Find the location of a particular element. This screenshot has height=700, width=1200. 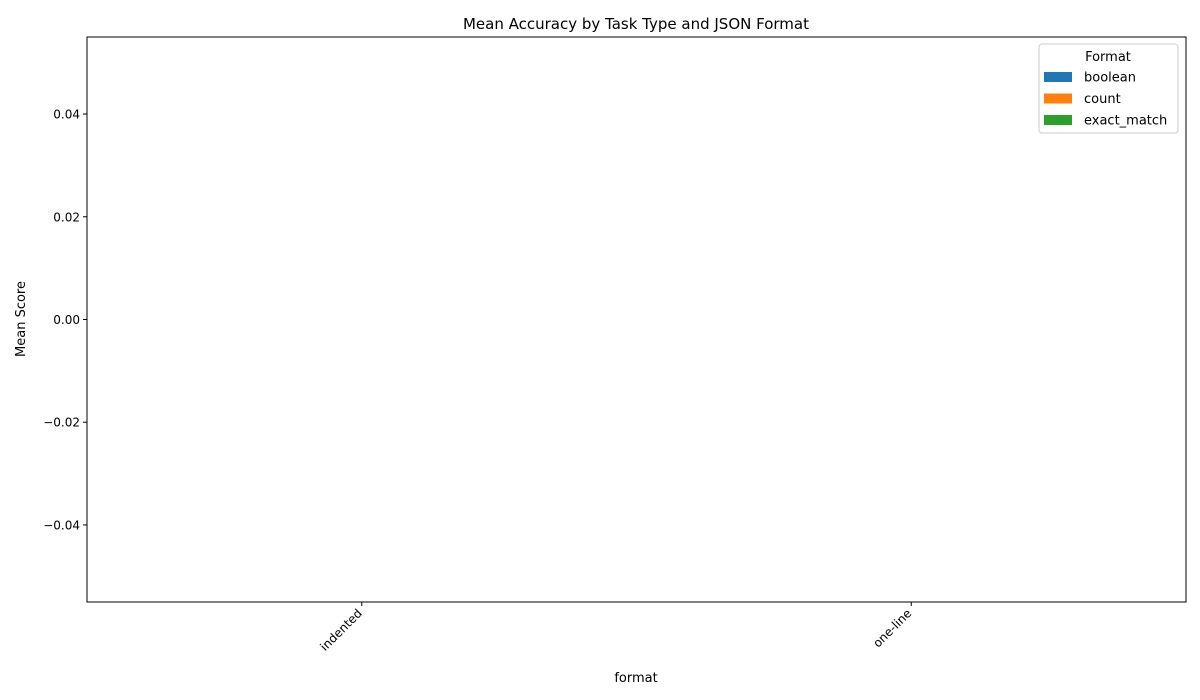

legend-box is located at coordinates (1108, 88).